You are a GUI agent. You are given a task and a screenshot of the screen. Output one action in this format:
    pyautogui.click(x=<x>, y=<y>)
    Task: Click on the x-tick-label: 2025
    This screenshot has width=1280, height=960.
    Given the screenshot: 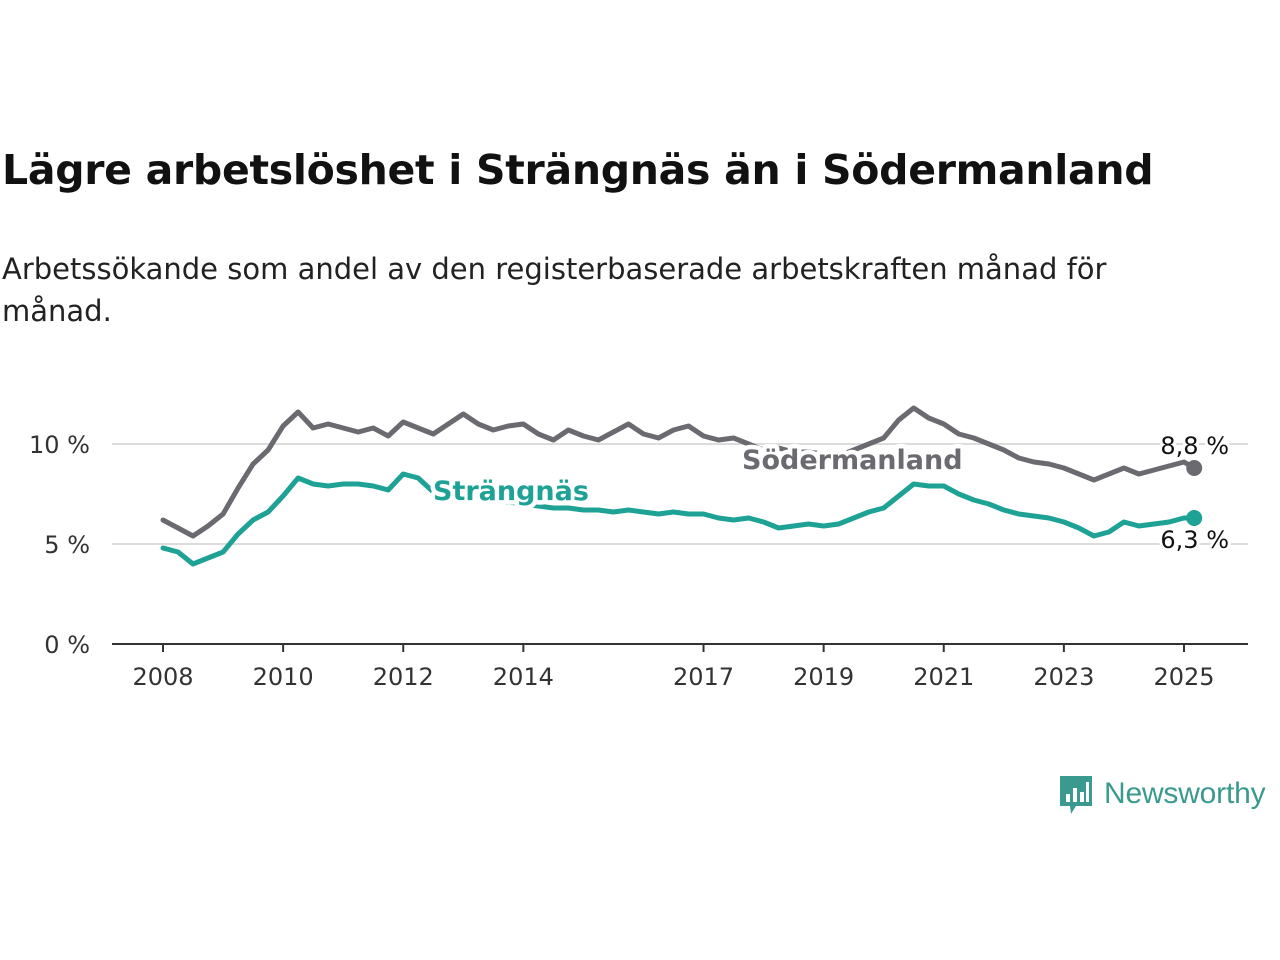 What is the action you would take?
    pyautogui.click(x=1183, y=677)
    